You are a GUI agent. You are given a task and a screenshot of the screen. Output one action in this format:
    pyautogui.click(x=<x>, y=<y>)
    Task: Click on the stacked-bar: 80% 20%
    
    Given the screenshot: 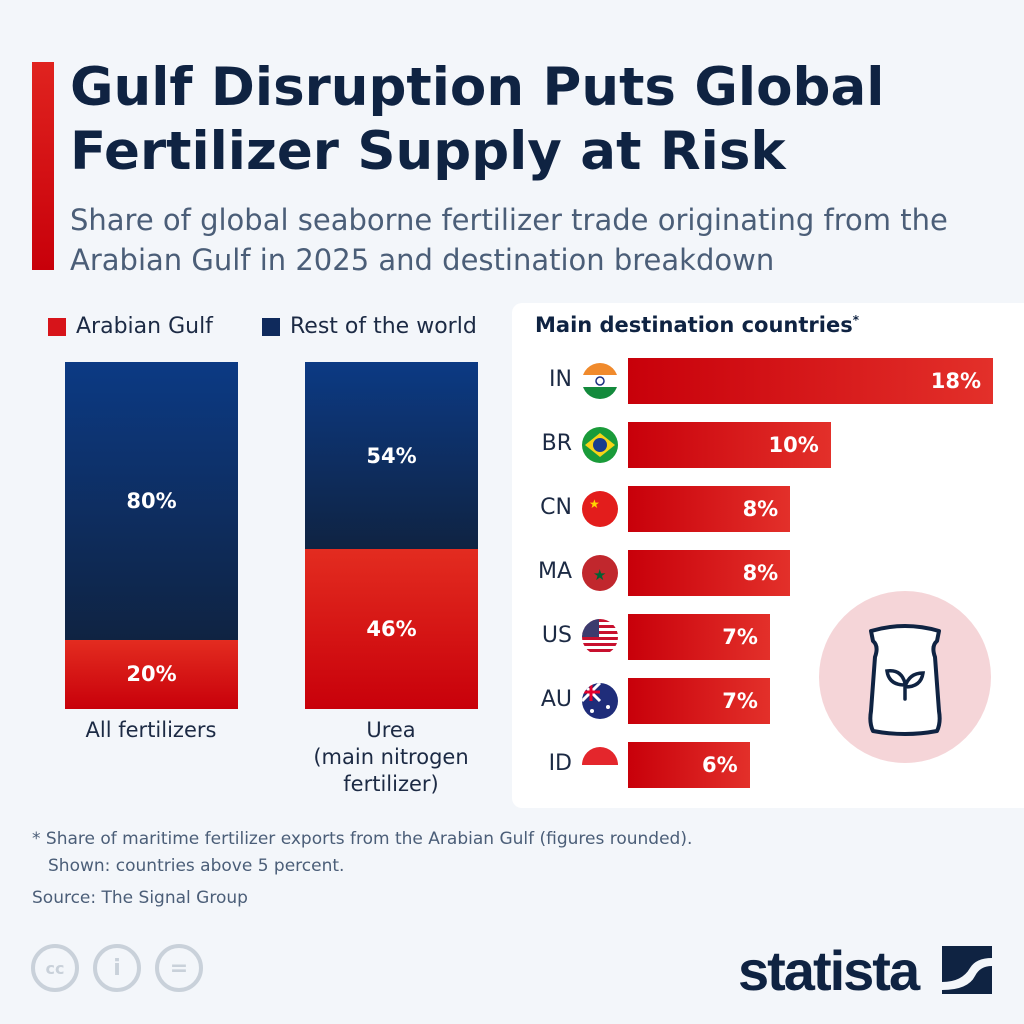 What is the action you would take?
    pyautogui.click(x=151, y=535)
    